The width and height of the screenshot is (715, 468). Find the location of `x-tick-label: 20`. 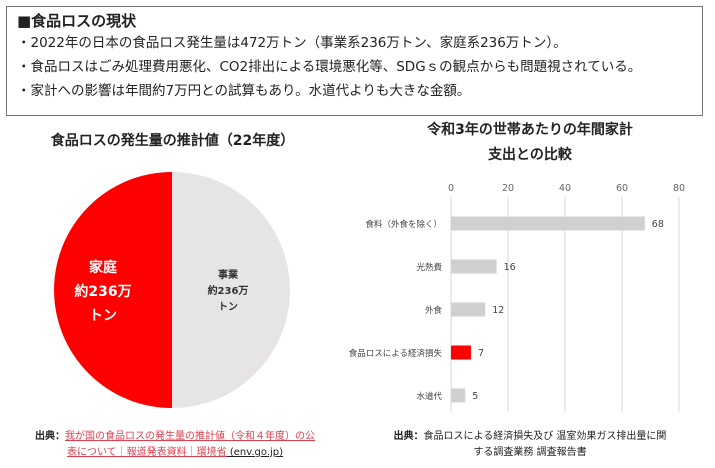

x-tick-label: 20 is located at coordinates (508, 188).